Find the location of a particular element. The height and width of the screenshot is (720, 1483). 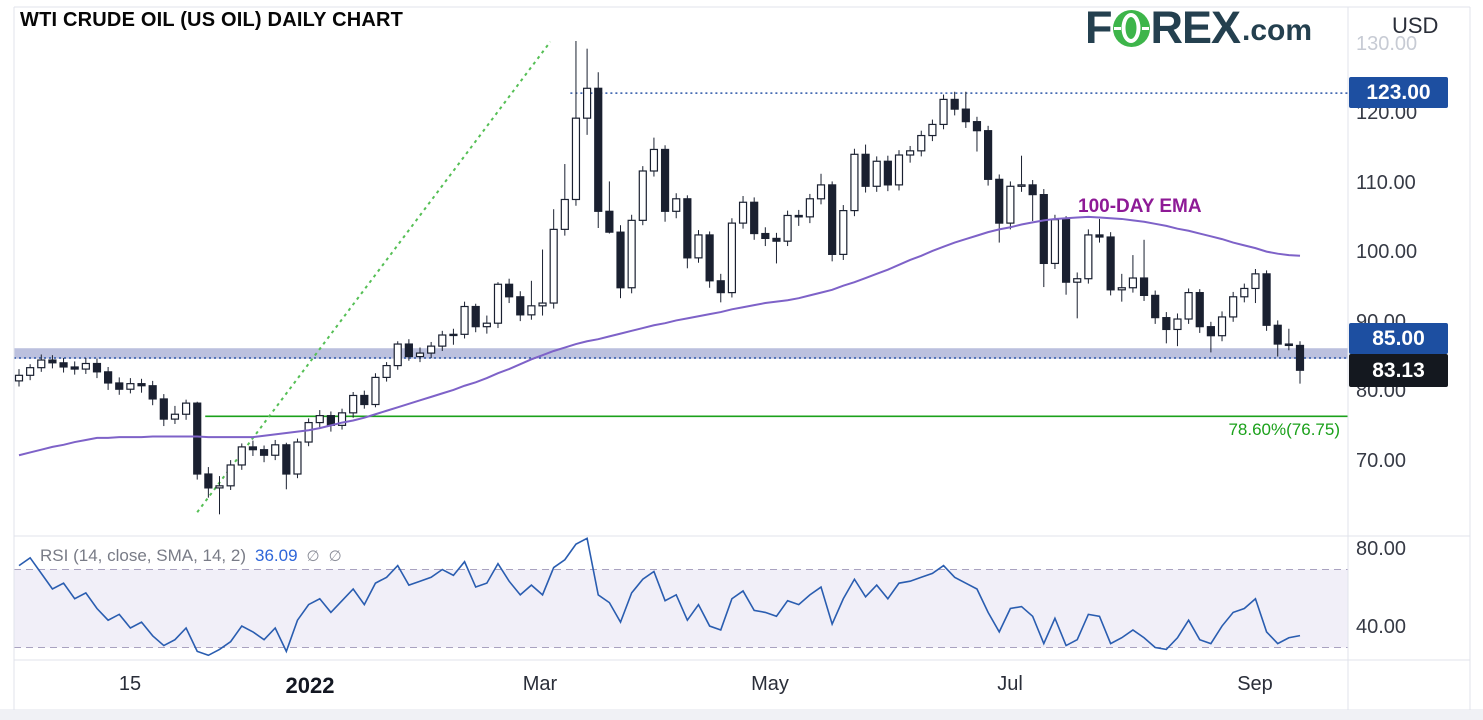

logo-text-f: F is located at coordinates (1098, 27).